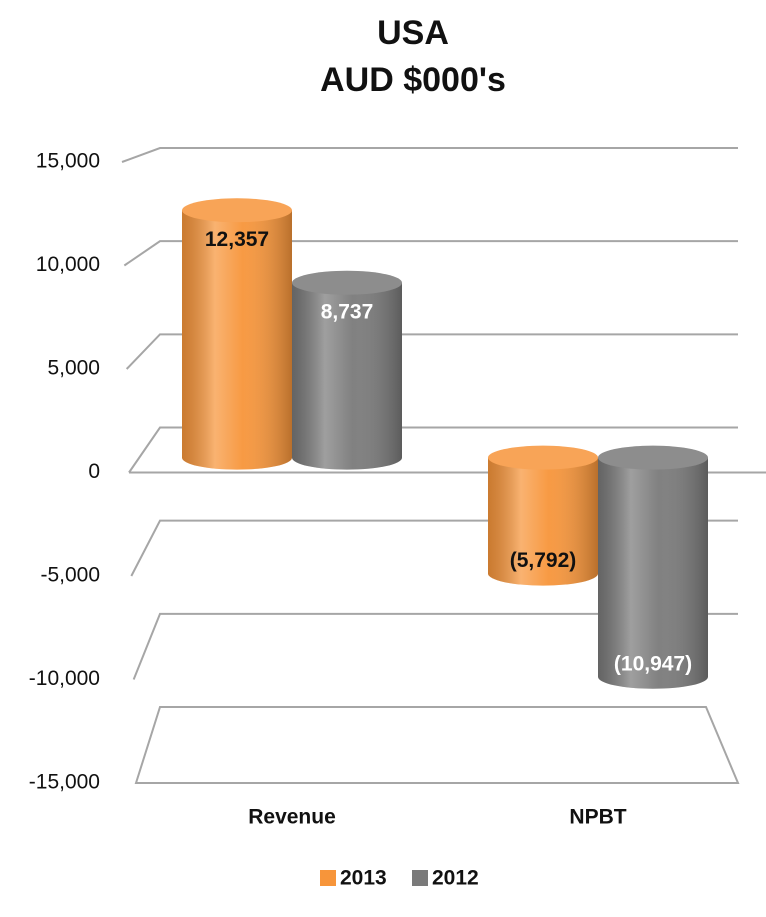 Image resolution: width=766 pixels, height=917 pixels. Describe the element at coordinates (64, 678) in the screenshot. I see `y-tick-label: -10,000` at that location.